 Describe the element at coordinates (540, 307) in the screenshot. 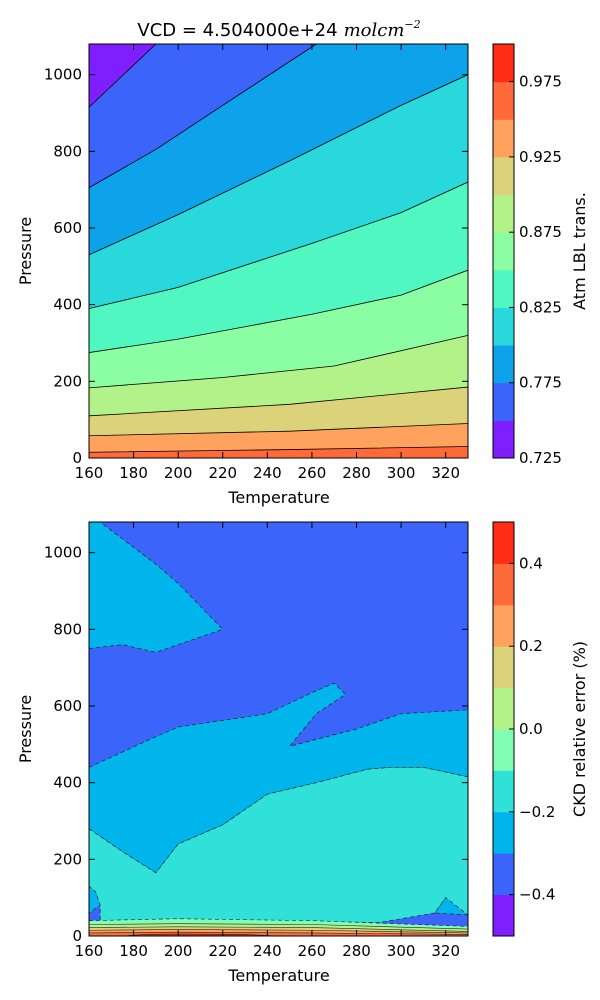

I see `colorbar-tick-label: 0.825` at that location.